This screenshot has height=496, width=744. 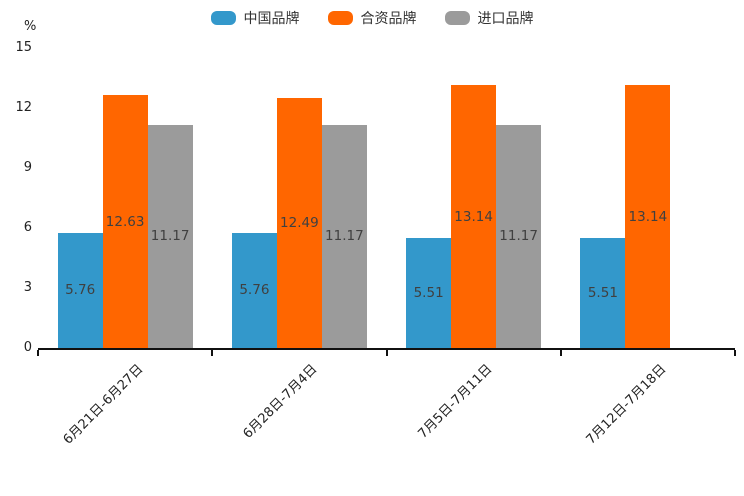 I want to click on legend-item-imported-brand: 进口品牌, so click(x=489, y=18).